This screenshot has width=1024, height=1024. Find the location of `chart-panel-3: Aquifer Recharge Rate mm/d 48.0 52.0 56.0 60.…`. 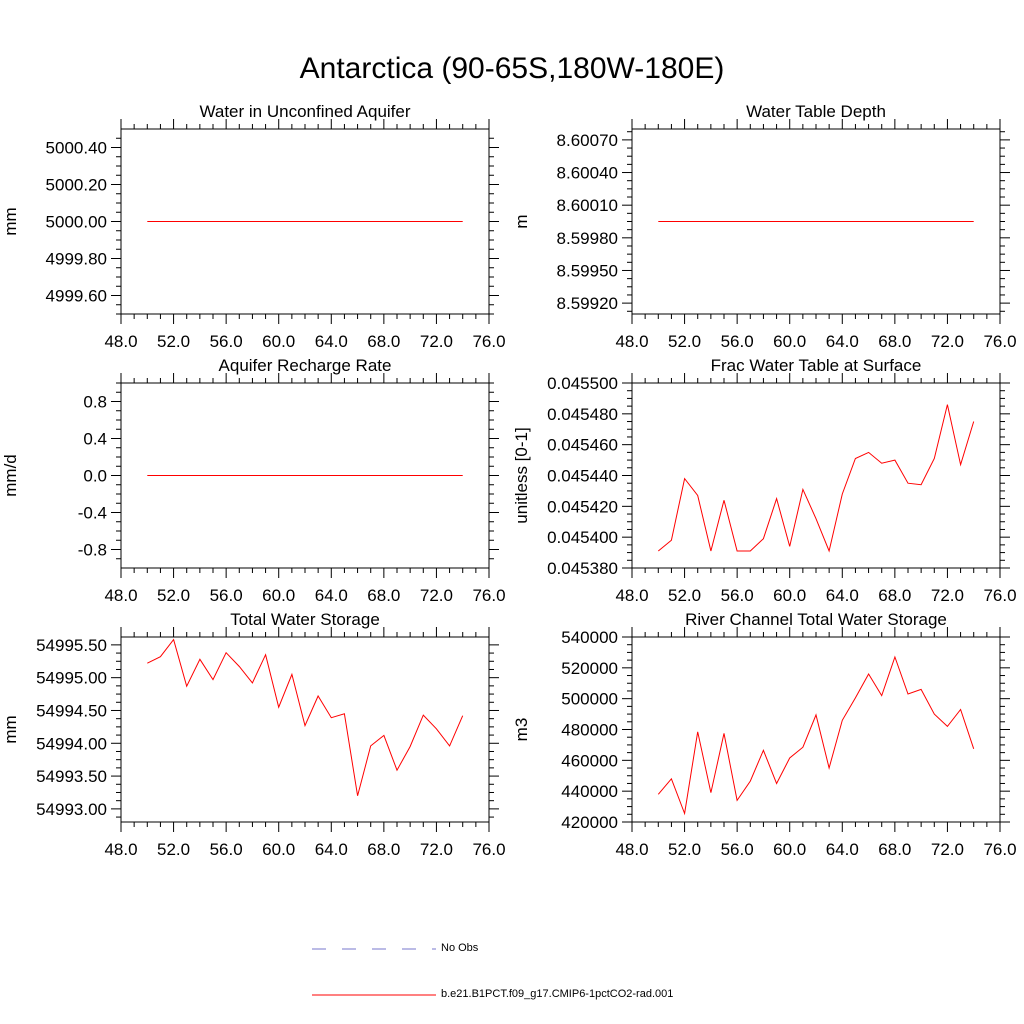

chart-panel-3: Aquifer Recharge Rate mm/d 48.0 52.0 56.0 60.… is located at coordinates (253, 480).